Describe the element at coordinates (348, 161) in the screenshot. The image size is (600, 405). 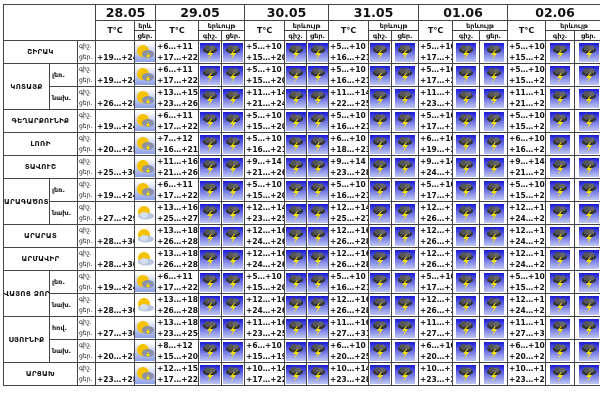
I see `night-temperature: +9…+14` at that location.